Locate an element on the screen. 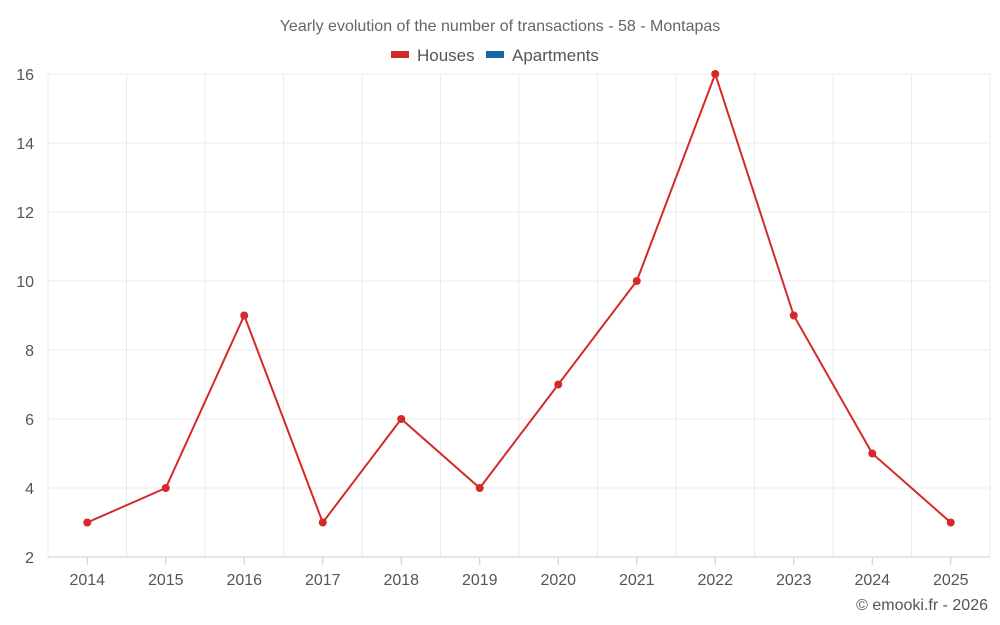 The image size is (1000, 625). legend-swatch-apartments is located at coordinates (495, 54).